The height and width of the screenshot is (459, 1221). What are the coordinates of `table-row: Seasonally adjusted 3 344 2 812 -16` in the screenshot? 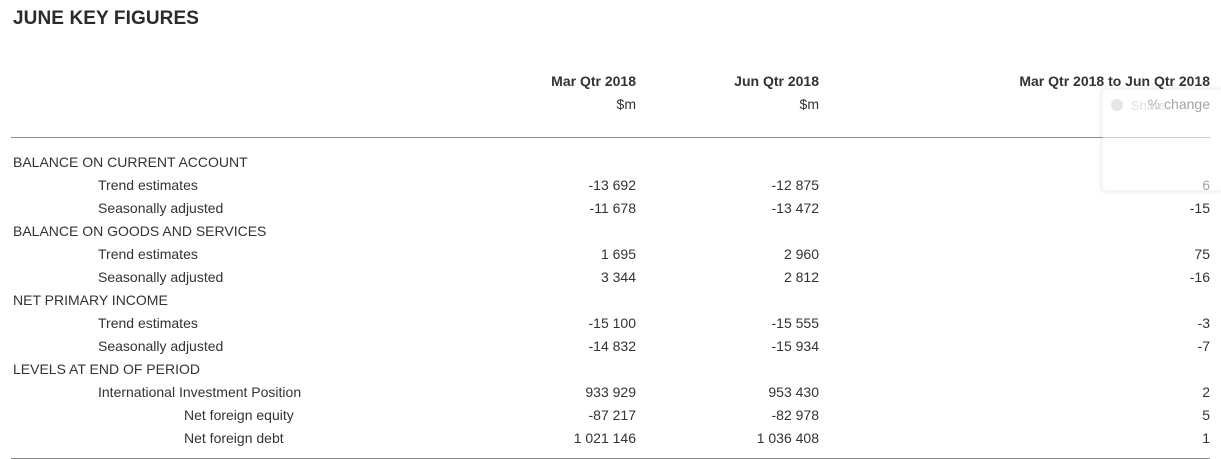 It's located at (610, 276).